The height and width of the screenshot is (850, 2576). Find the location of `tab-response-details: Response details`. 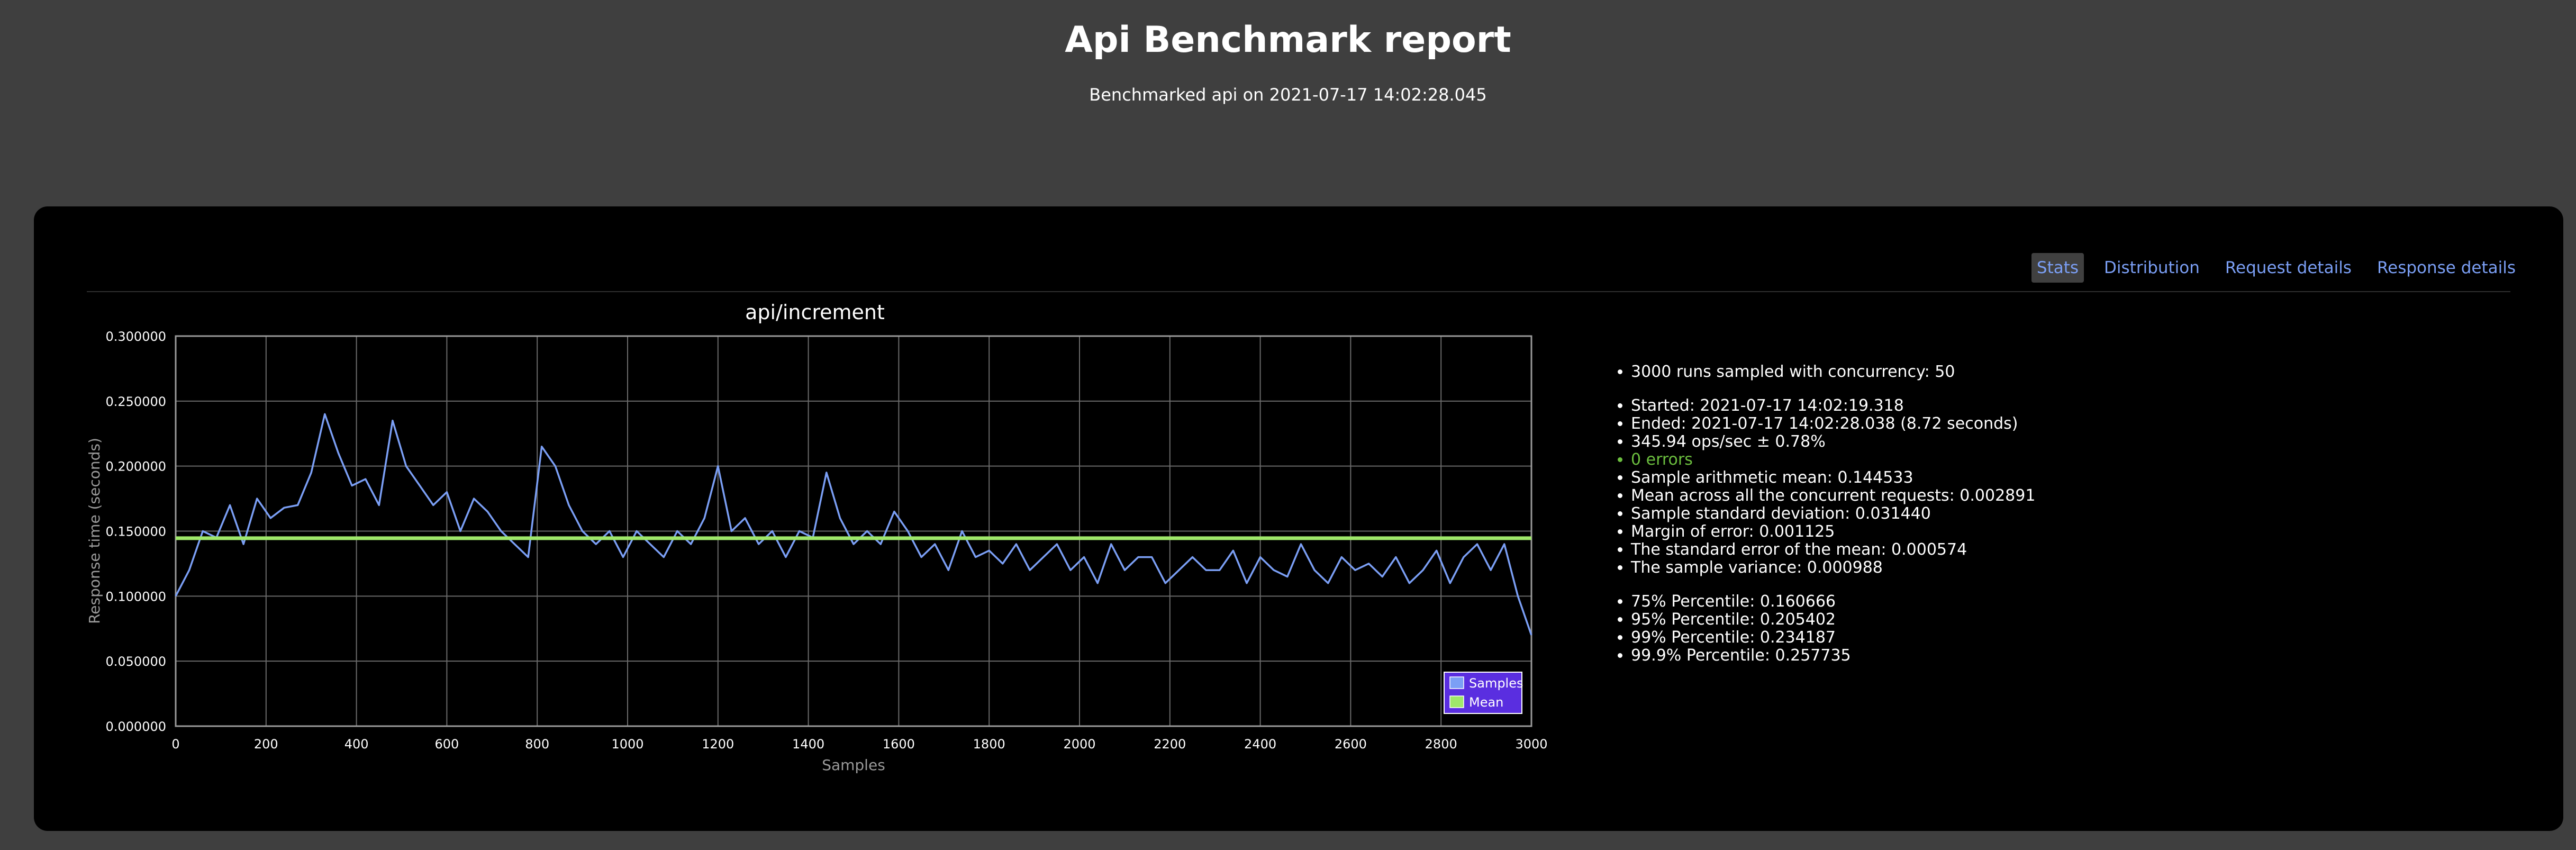

tab-response-details: Response details is located at coordinates (2446, 267).